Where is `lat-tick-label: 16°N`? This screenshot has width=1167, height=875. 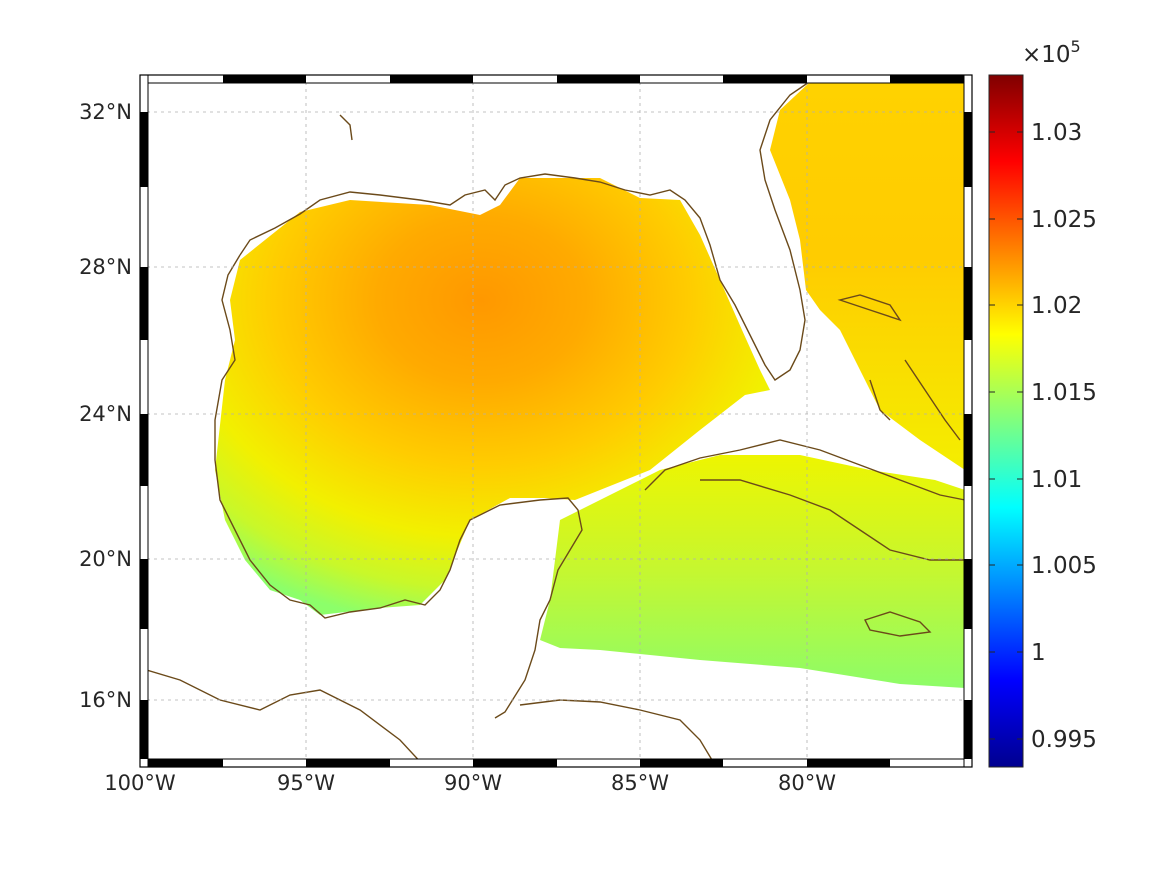 lat-tick-label: 16°N is located at coordinates (105, 700).